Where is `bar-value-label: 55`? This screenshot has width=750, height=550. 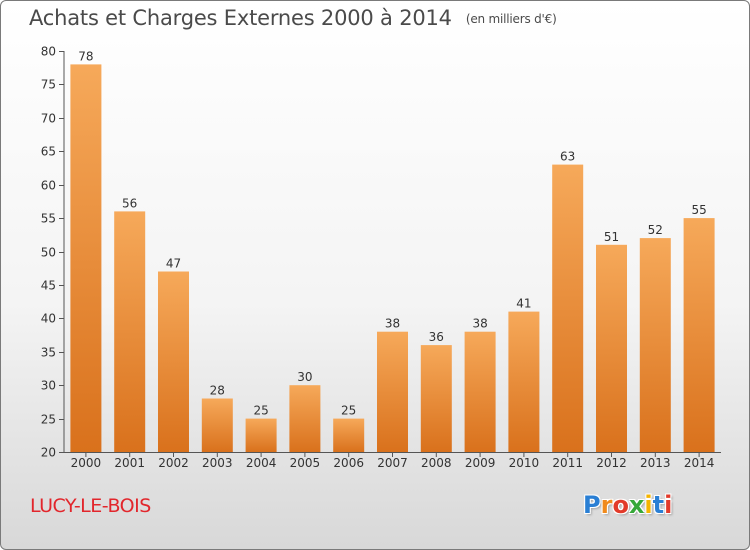
bar-value-label: 55 is located at coordinates (698, 210).